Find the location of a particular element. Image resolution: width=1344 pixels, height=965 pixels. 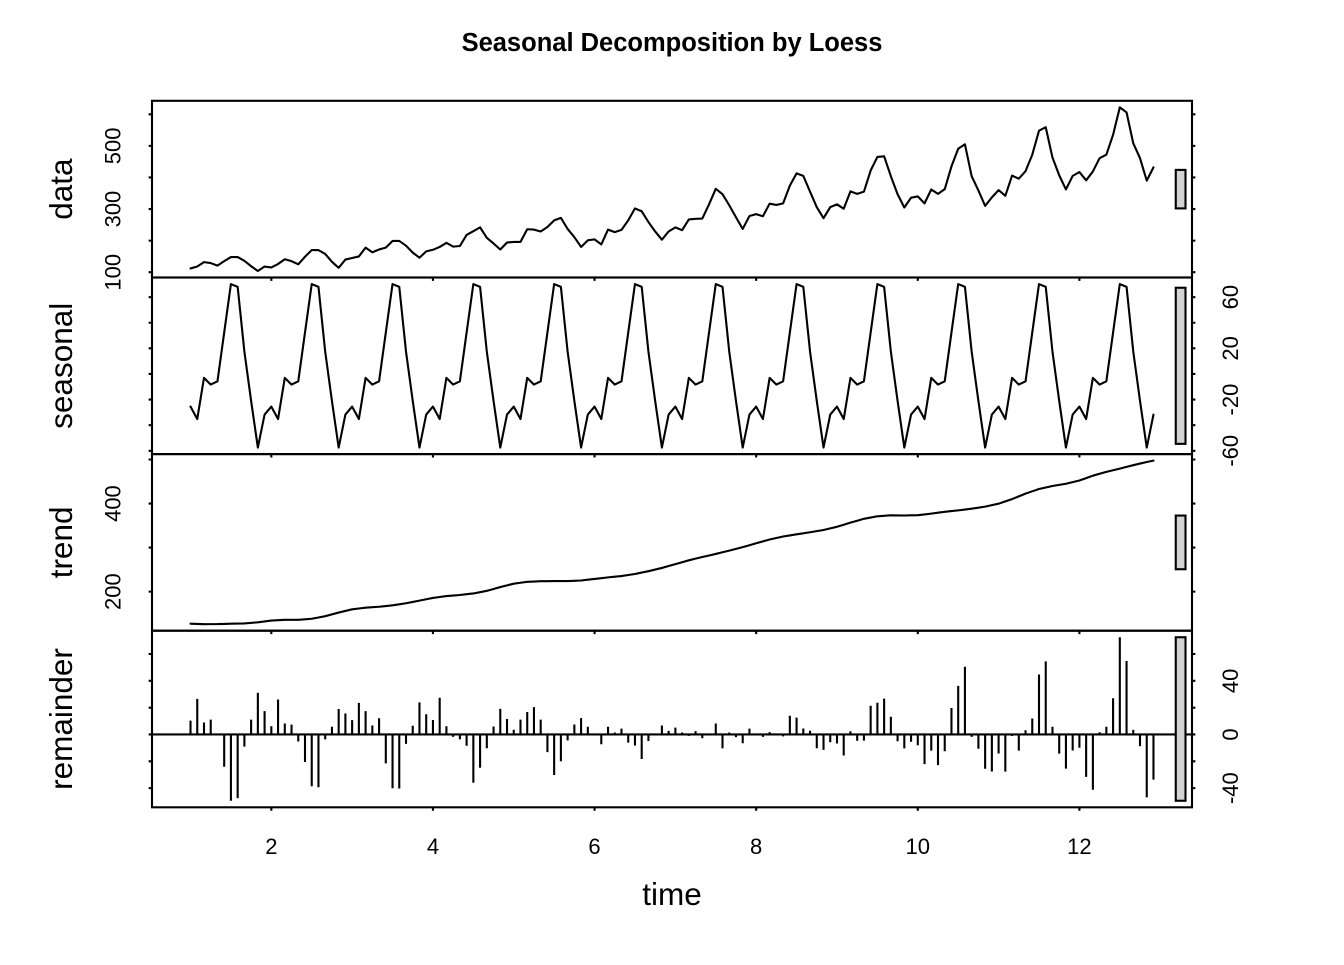

svg-text: data is located at coordinates (61, 189).